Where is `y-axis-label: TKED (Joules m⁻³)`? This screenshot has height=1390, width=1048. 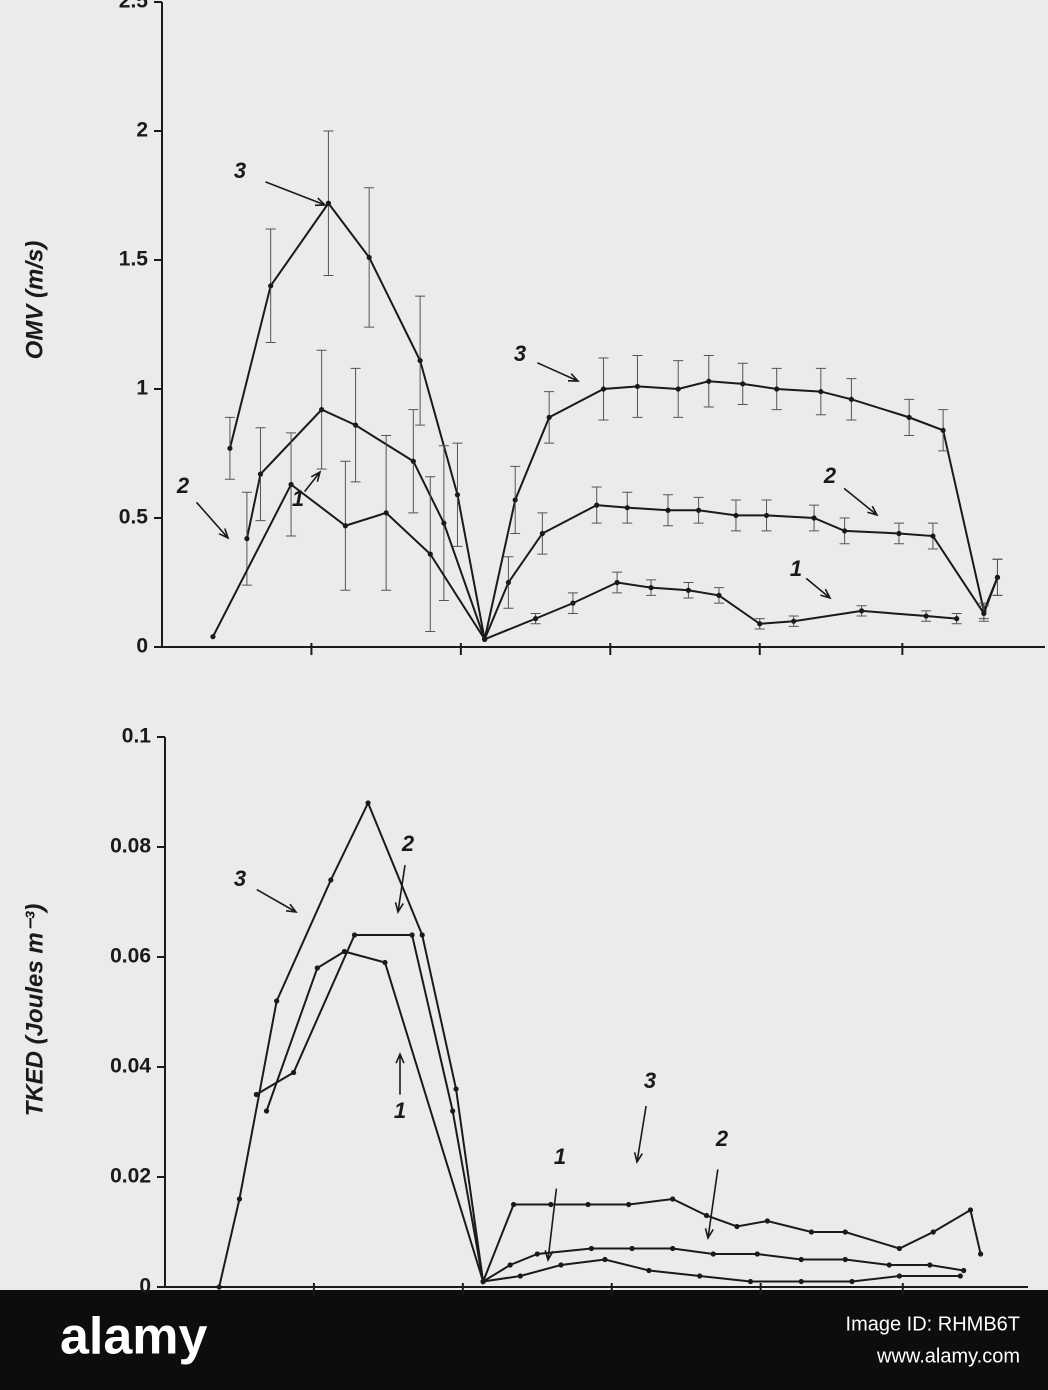
y-axis-label: TKED (Joules m⁻³) is located at coordinates (34, 1010).